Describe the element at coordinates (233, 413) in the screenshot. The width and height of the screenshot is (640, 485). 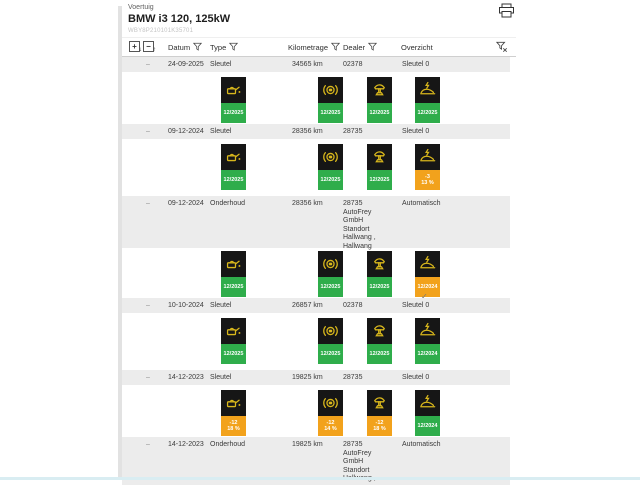
I see `cbs-tile-oil: -12 18 %` at that location.